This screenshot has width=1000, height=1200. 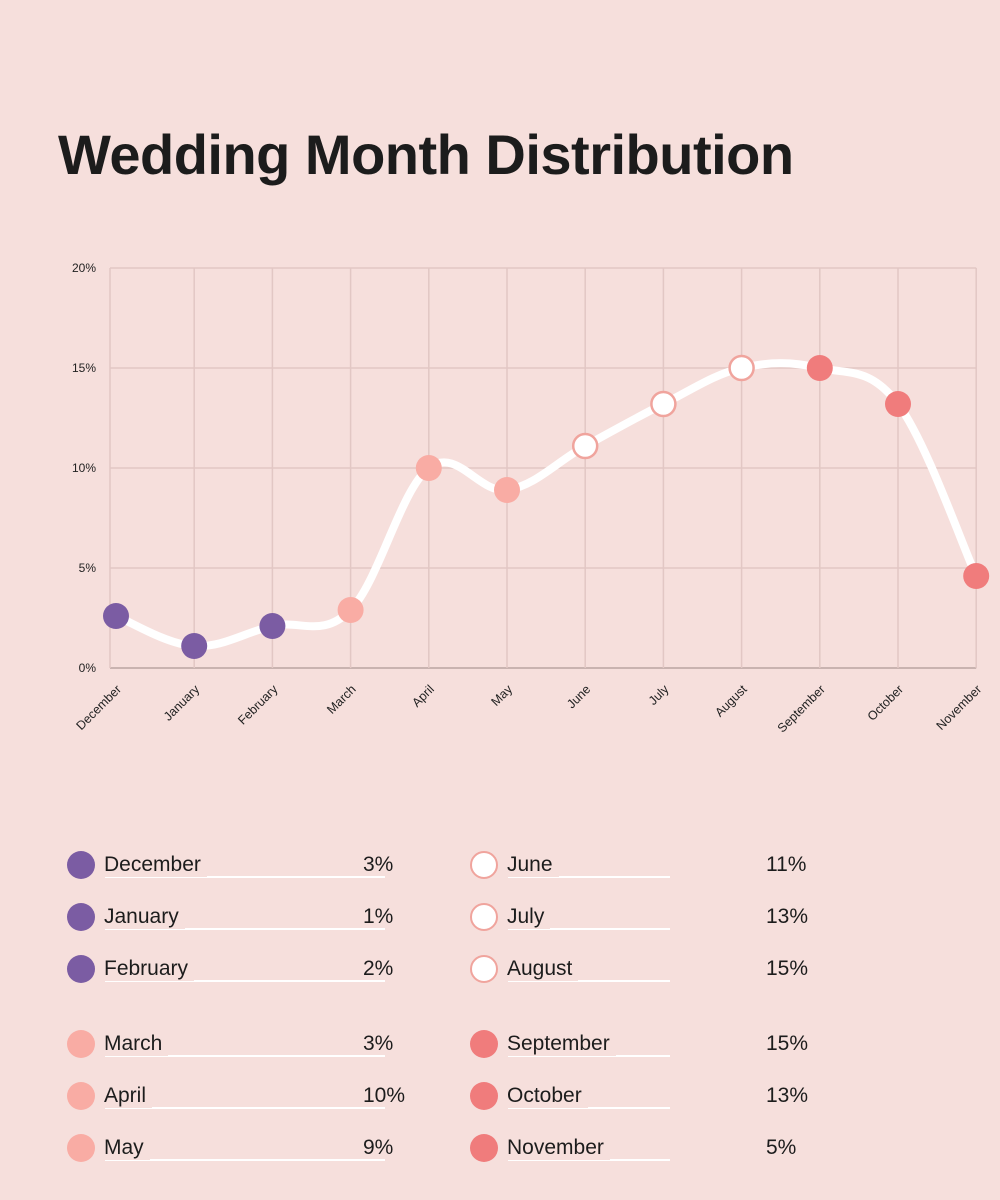 What do you see at coordinates (245, 1044) in the screenshot?
I see `legend-item: March 3%` at bounding box center [245, 1044].